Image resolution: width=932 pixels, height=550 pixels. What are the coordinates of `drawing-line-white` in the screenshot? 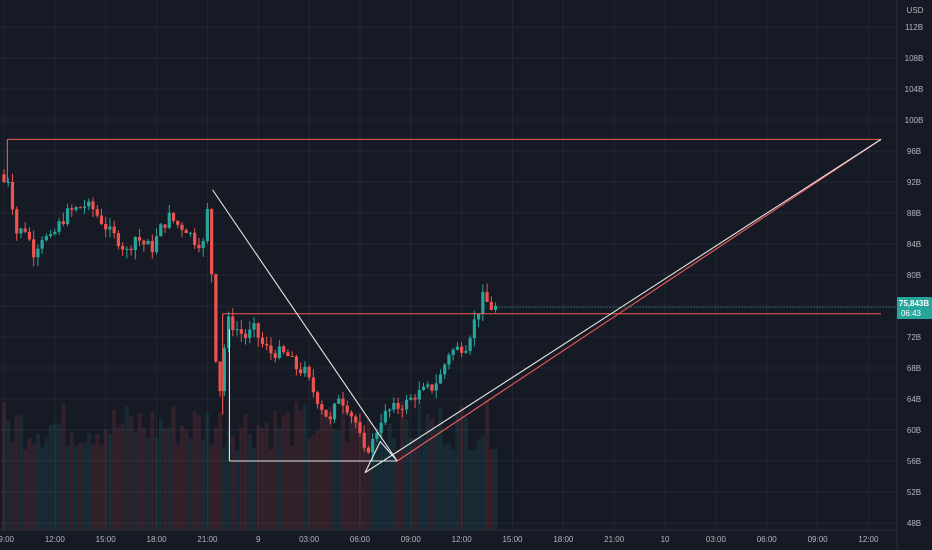 It's located at (305, 325).